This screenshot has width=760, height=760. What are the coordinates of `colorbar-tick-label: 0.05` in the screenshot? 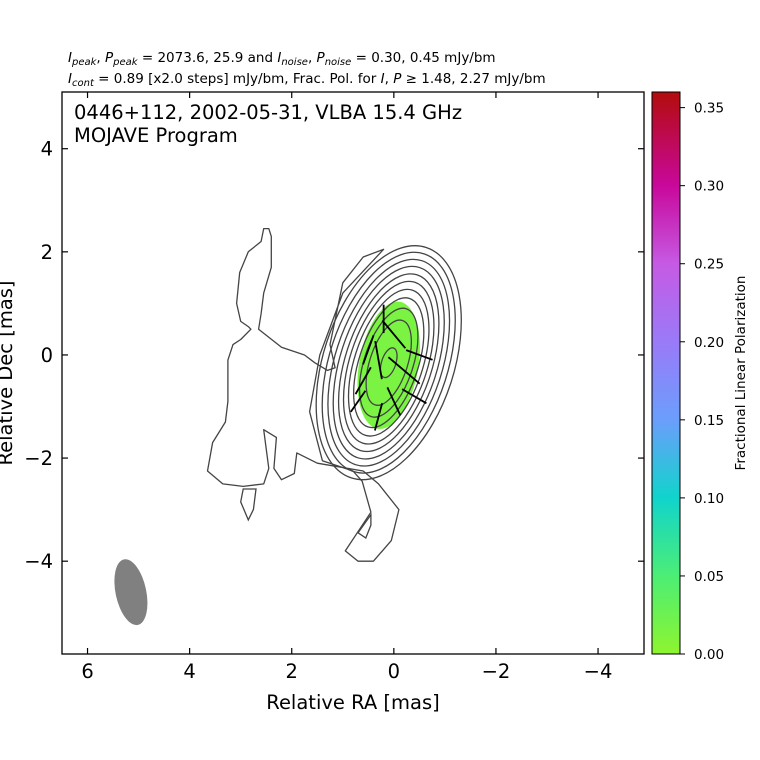 It's located at (709, 577).